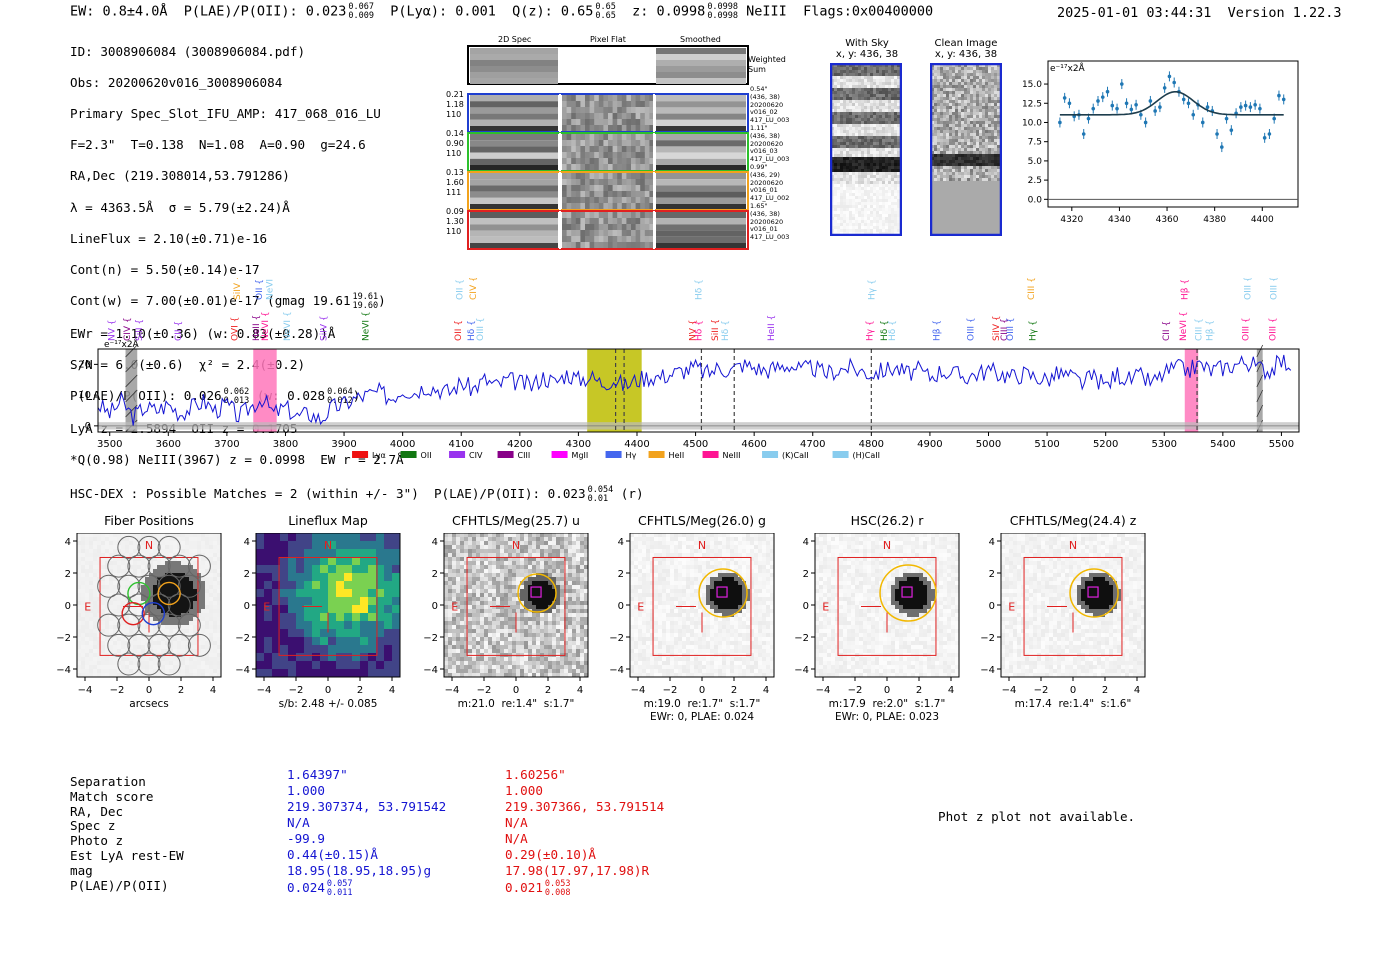 The image size is (1400, 953). I want to click on spectrum-strip, so click(701, 239).